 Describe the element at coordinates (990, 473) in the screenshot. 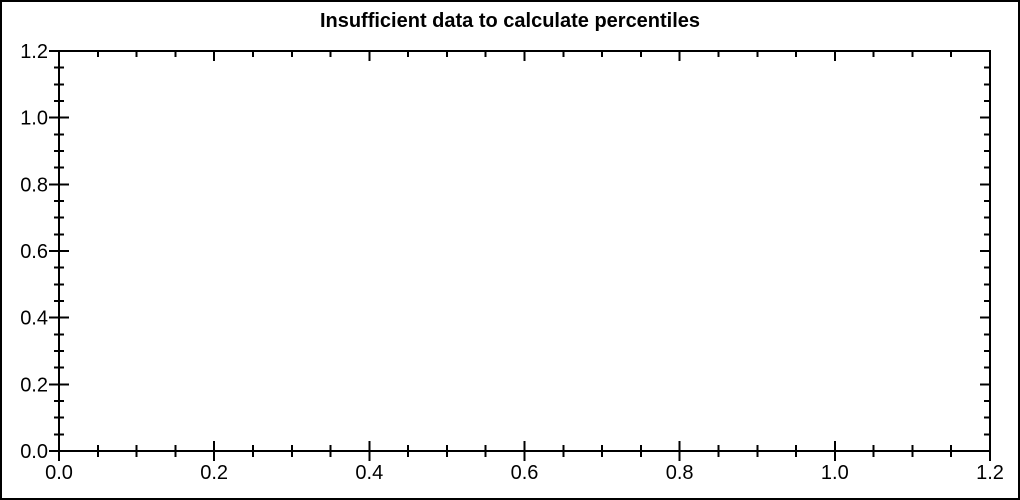

I see `x-tick-label: 1.2` at that location.